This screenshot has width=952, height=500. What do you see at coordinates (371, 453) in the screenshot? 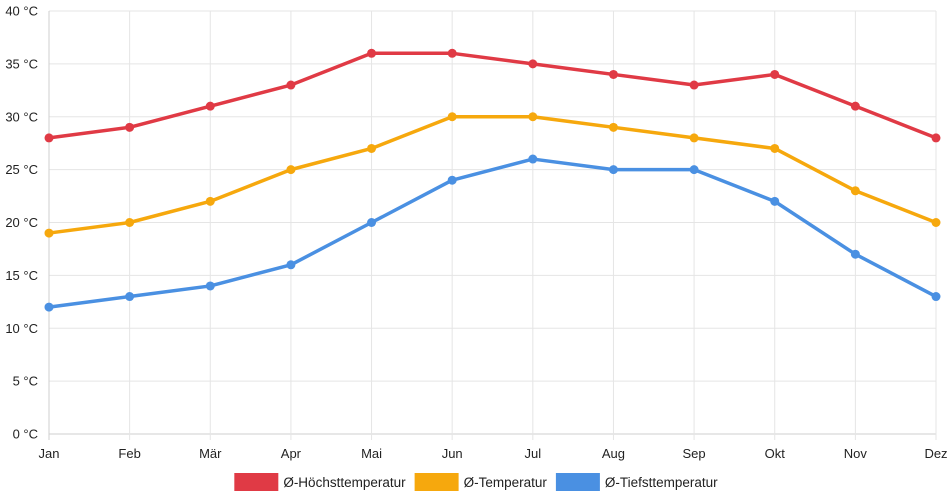
I see `x-tick-label: Mai` at bounding box center [371, 453].